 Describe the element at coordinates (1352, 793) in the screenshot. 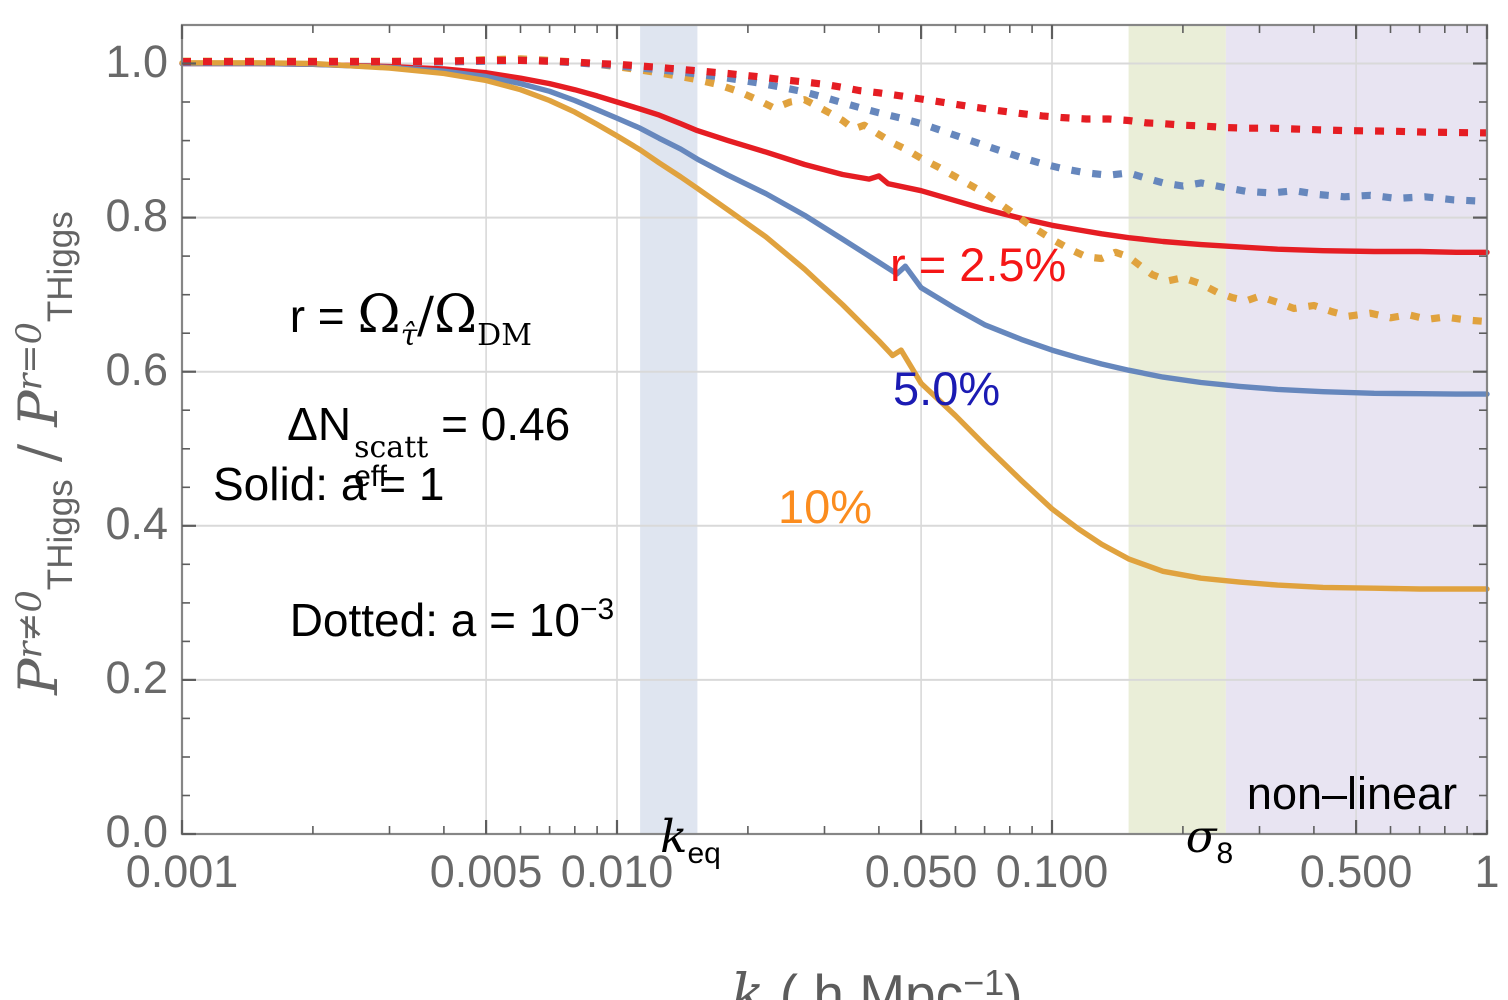

I see `band-label-nonlinear: non–linear` at that location.